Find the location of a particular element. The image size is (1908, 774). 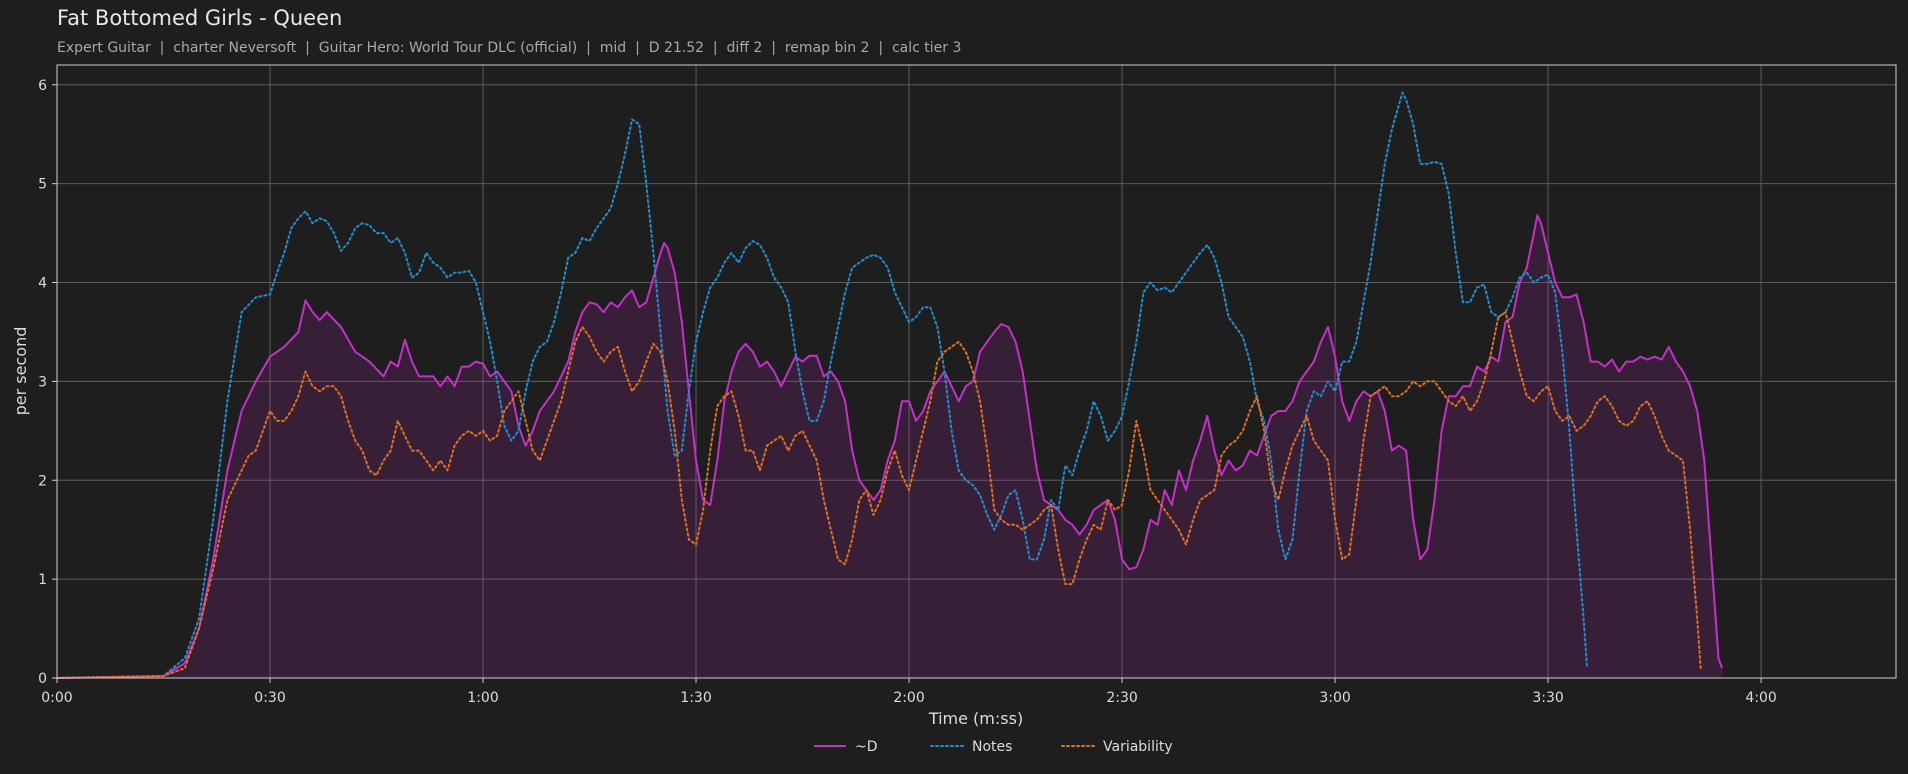

y-tick-label: 5 is located at coordinates (42, 185).